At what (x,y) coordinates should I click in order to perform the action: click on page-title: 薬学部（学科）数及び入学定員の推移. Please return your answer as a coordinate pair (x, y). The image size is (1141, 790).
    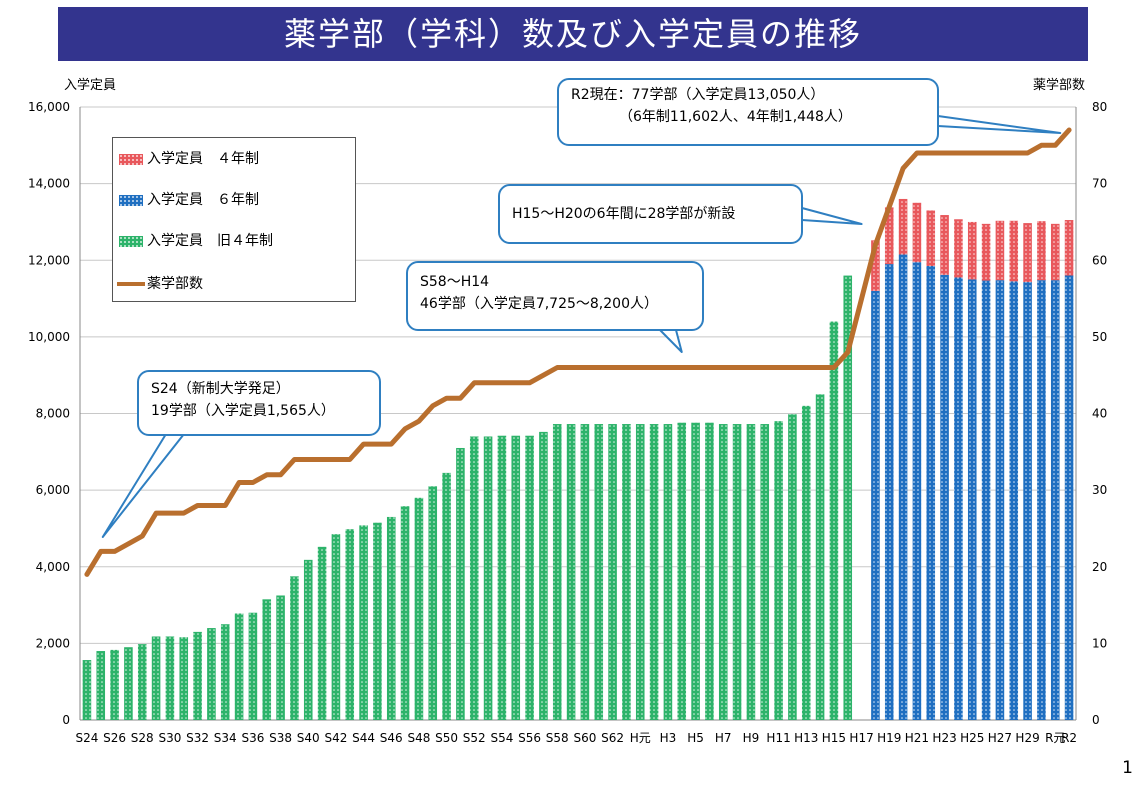
    Looking at the image, I should click on (573, 34).